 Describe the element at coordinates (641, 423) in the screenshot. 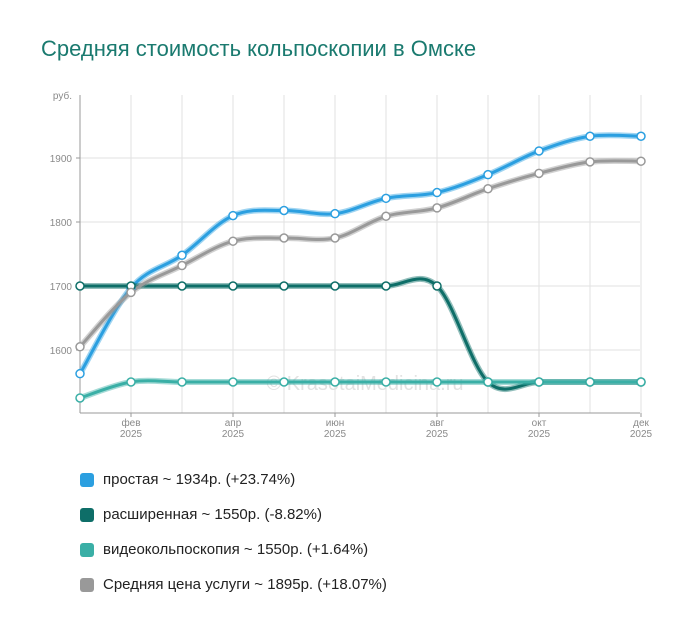

I see `x-tick-label: дек` at that location.